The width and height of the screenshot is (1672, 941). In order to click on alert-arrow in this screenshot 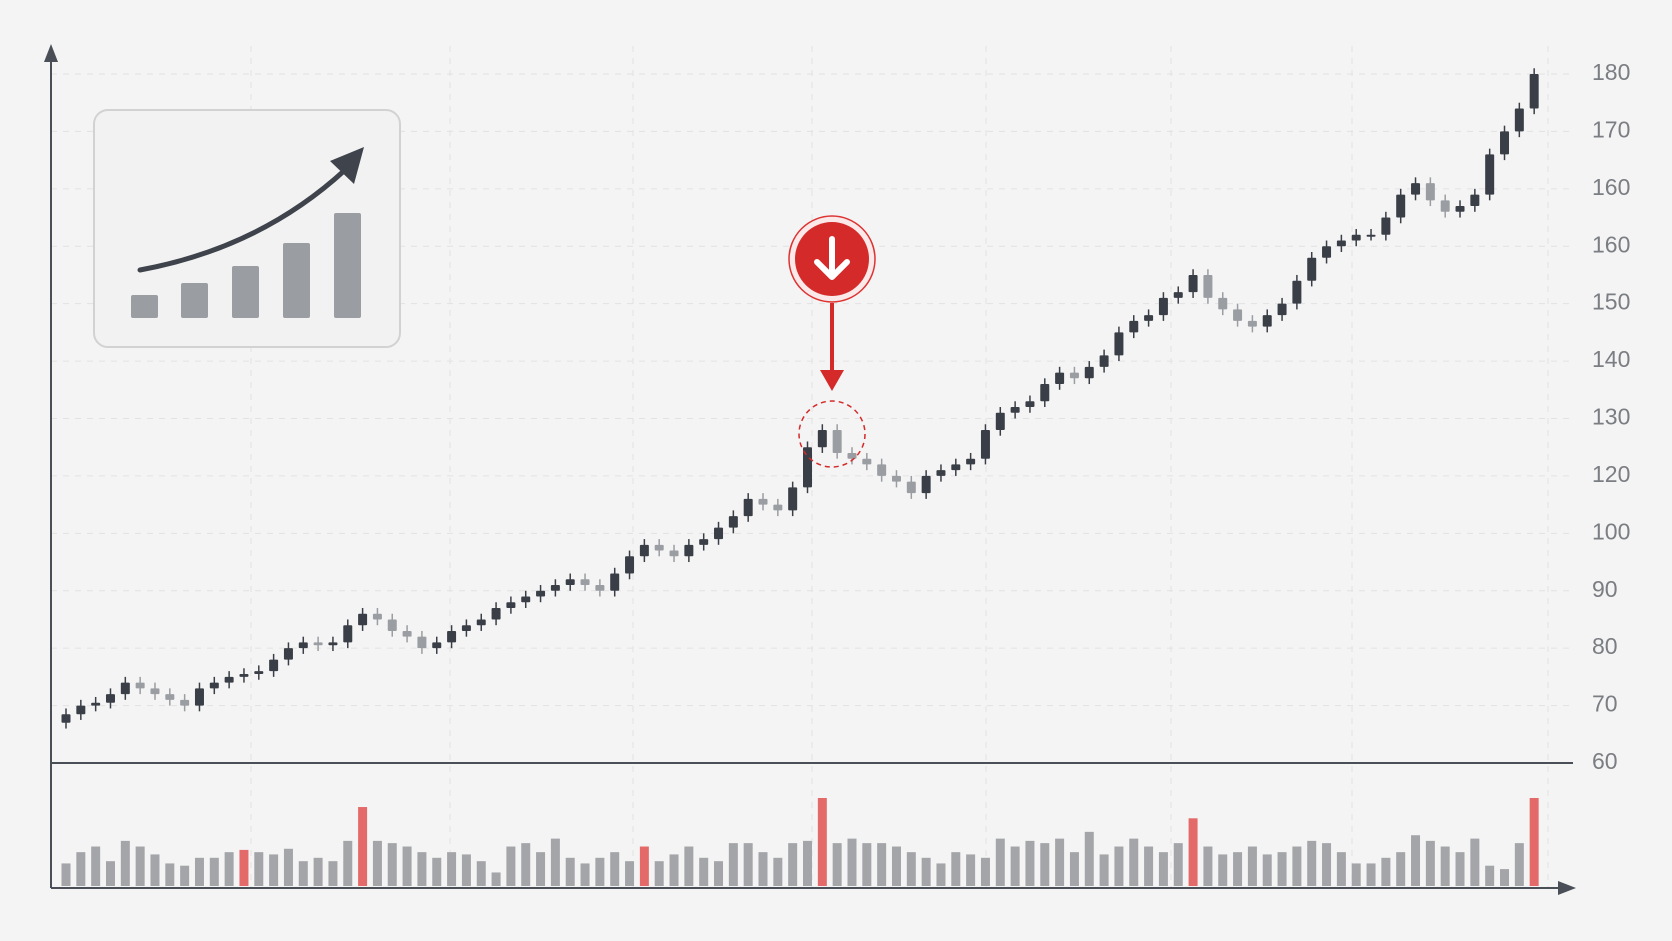, I will do `click(832, 258)`.